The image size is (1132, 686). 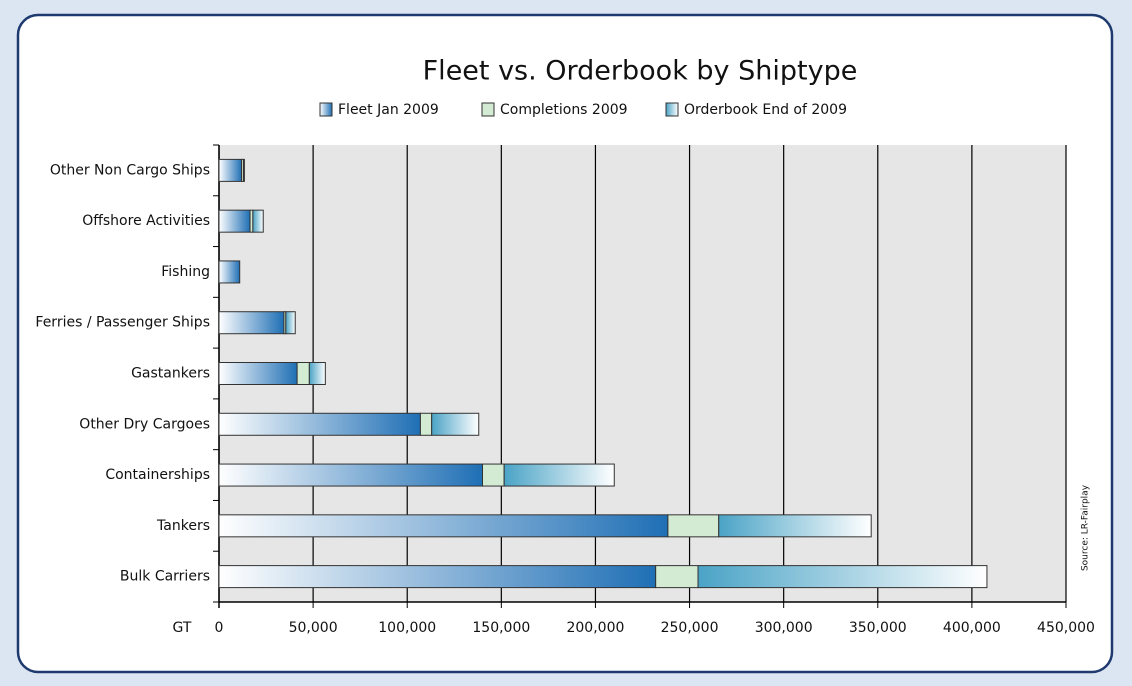 What do you see at coordinates (595, 628) in the screenshot?
I see `x-tick-label: 200,000` at bounding box center [595, 628].